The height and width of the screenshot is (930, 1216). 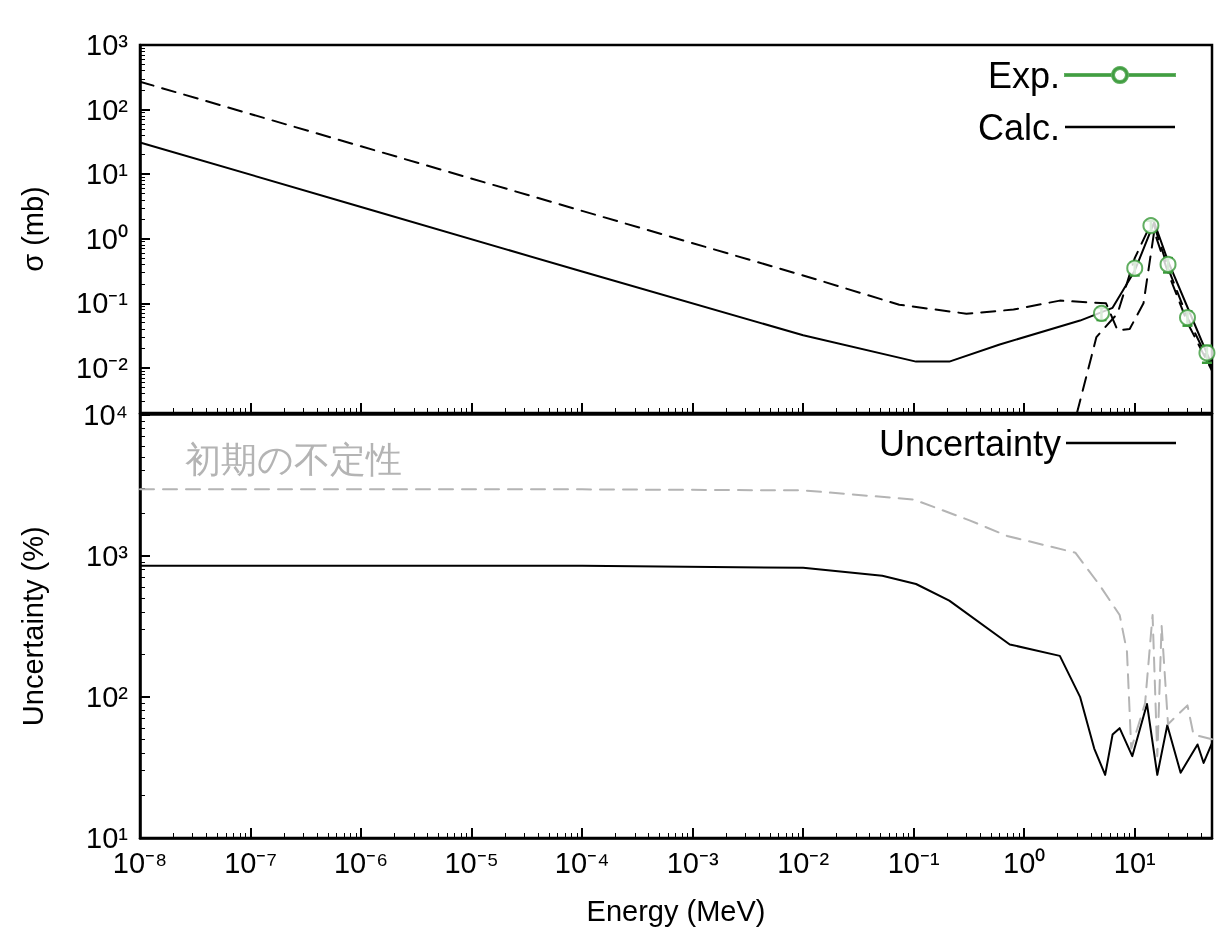 What do you see at coordinates (1018, 127) in the screenshot?
I see `legend-label: Calc.` at bounding box center [1018, 127].